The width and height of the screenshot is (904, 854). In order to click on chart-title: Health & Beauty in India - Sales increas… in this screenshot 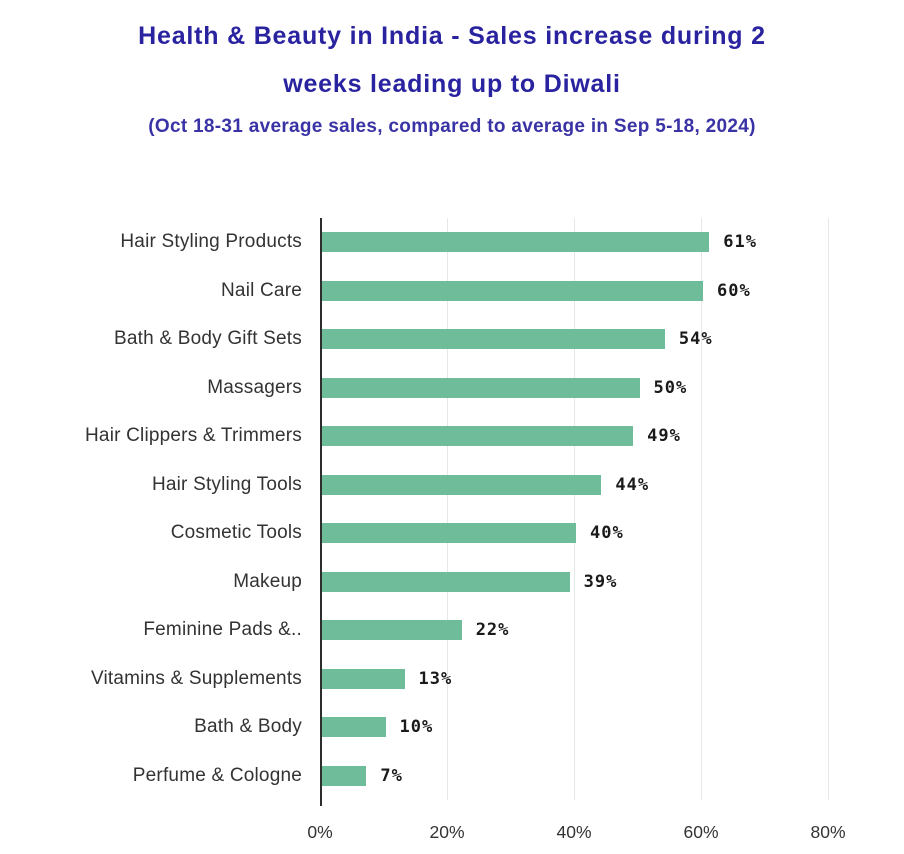, I will do `click(452, 60)`.